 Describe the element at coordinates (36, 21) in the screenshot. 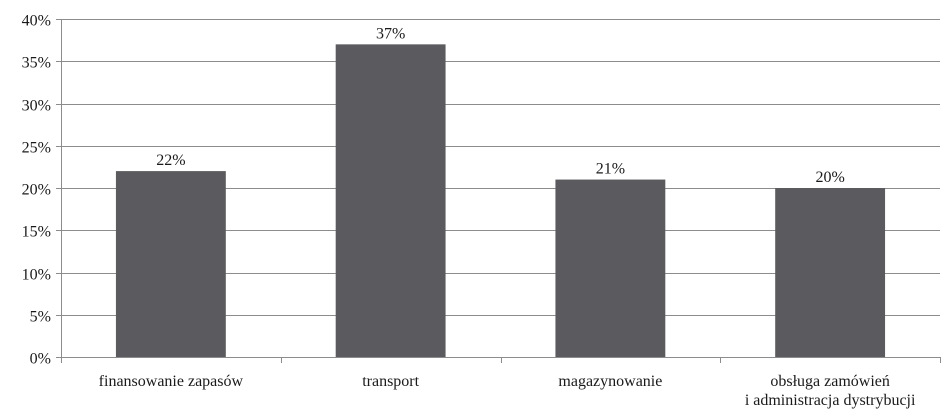

I see `y-tick-label: 40%` at that location.